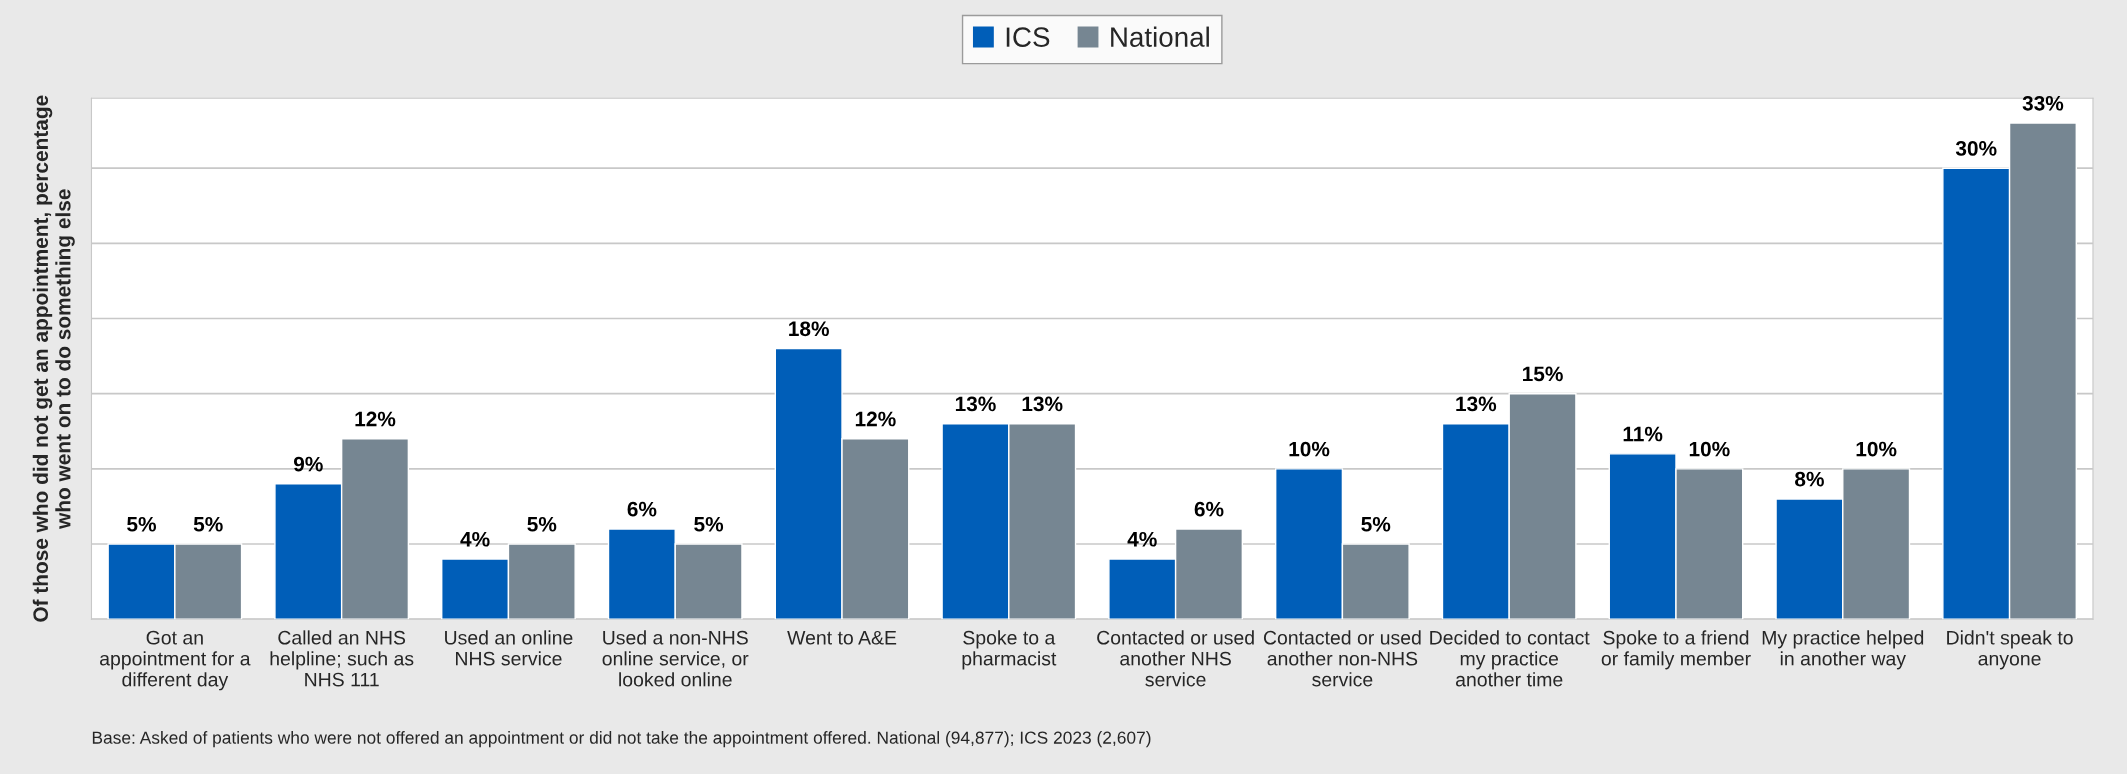  Describe the element at coordinates (1809, 479) in the screenshot. I see `data-label: 8%` at that location.